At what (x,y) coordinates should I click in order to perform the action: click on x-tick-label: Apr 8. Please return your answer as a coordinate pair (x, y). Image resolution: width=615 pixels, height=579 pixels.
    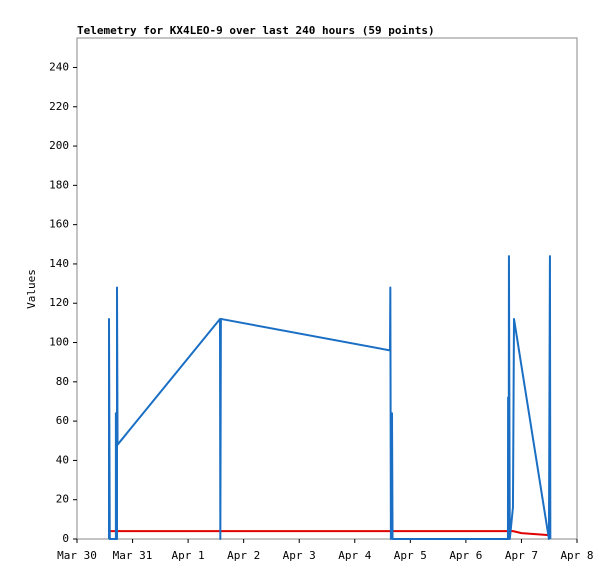
    Looking at the image, I should click on (576, 555).